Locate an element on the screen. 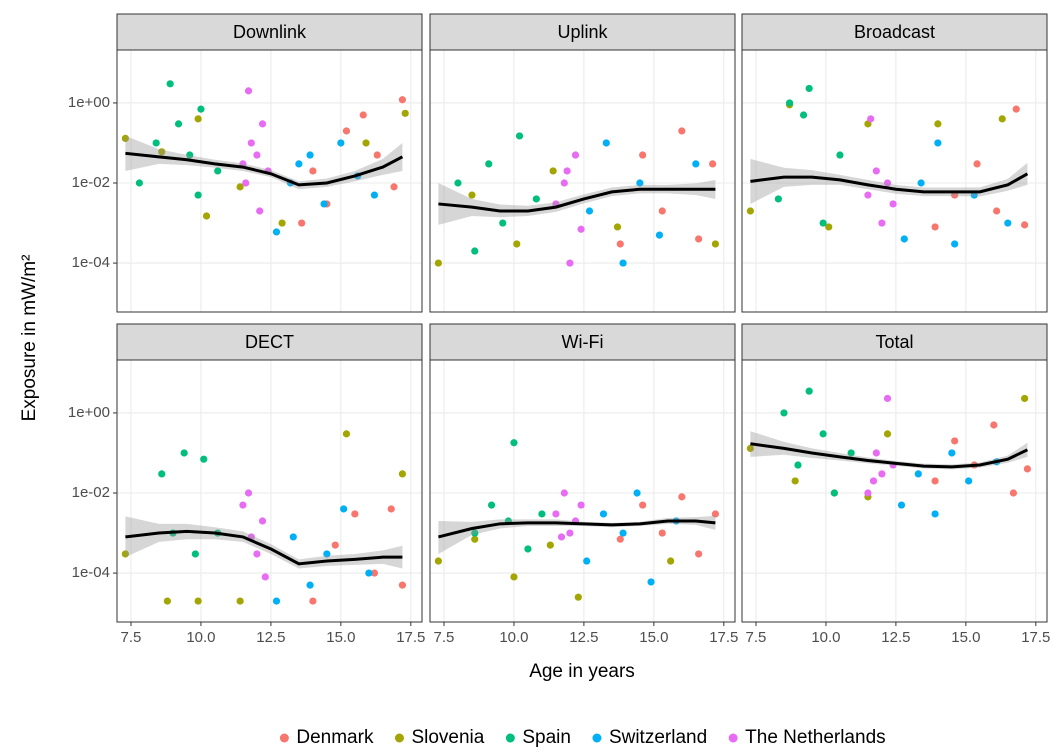 The width and height of the screenshot is (1055, 753). legend-label: Spain is located at coordinates (546, 737).